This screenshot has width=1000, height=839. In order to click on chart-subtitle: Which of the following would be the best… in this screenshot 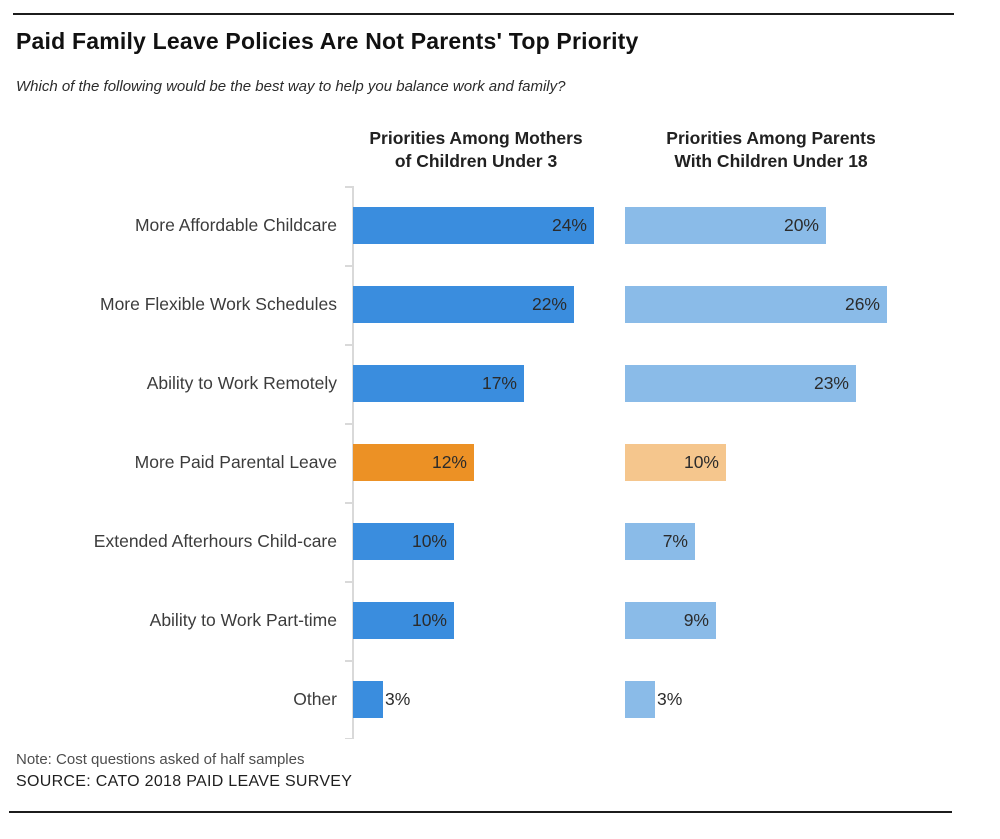, I will do `click(291, 86)`.